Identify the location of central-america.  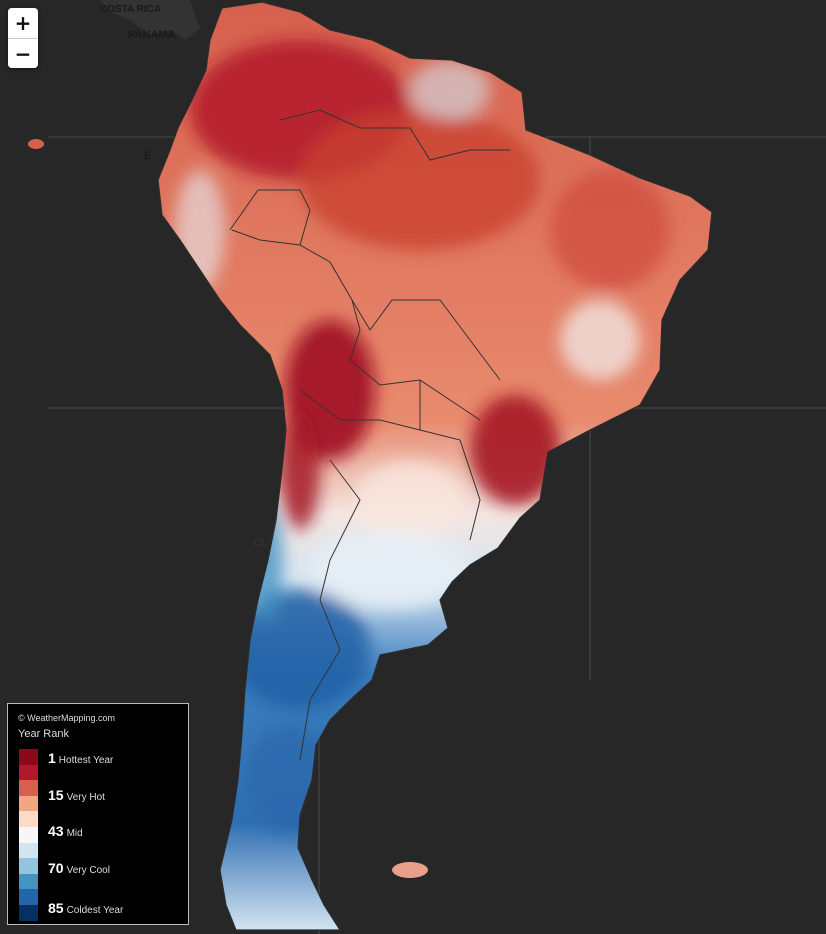
(150, 20).